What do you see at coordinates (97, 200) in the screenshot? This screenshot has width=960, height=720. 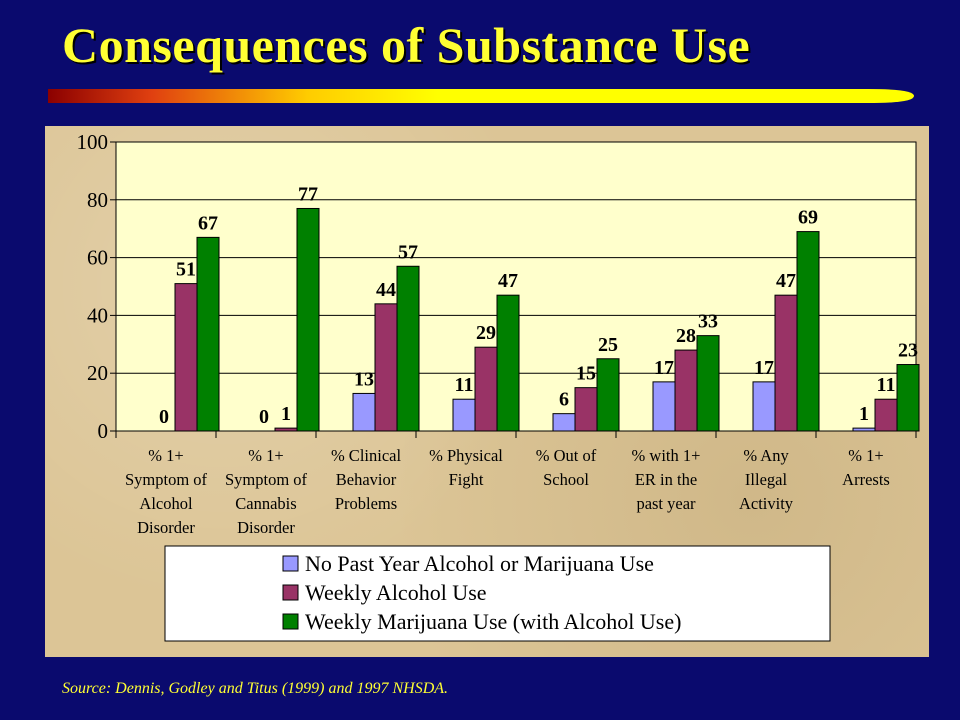 I see `y-tick-label: 80` at bounding box center [97, 200].